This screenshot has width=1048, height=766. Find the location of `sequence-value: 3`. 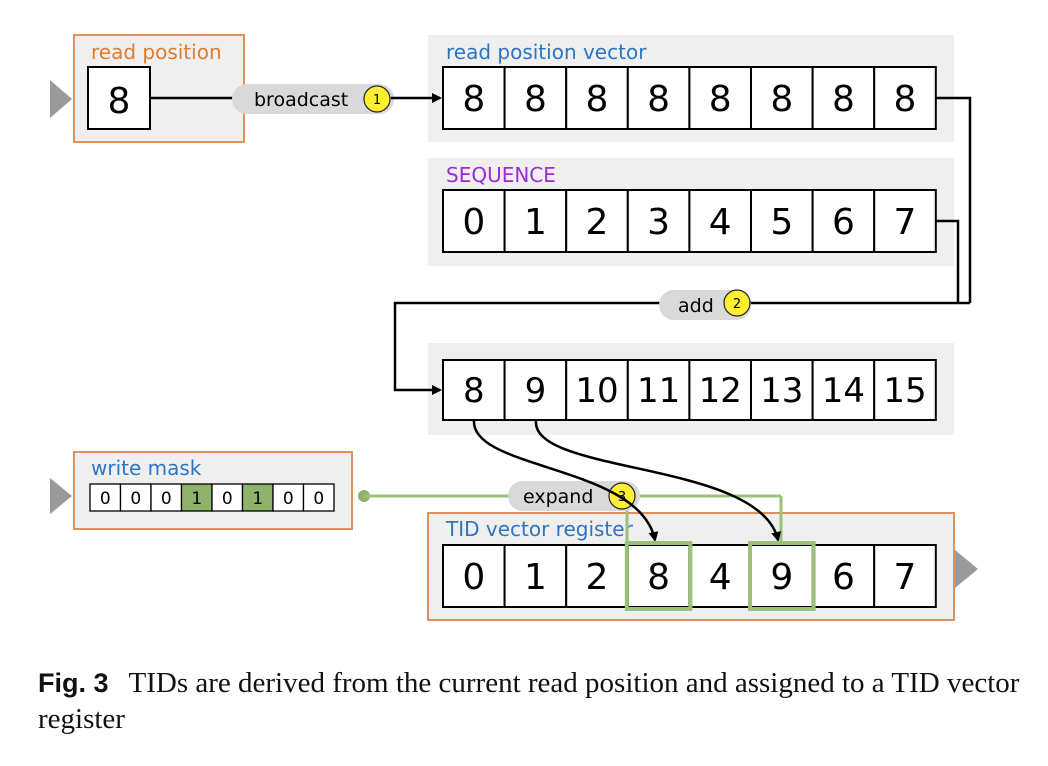

sequence-value: 3 is located at coordinates (658, 222).